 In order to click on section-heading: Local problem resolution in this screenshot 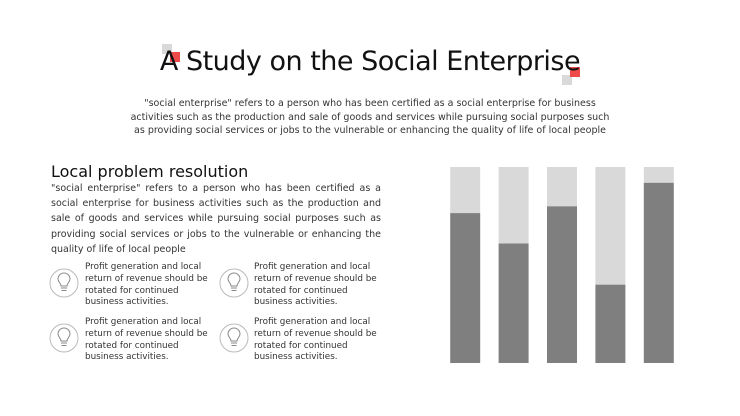, I will do `click(150, 171)`.